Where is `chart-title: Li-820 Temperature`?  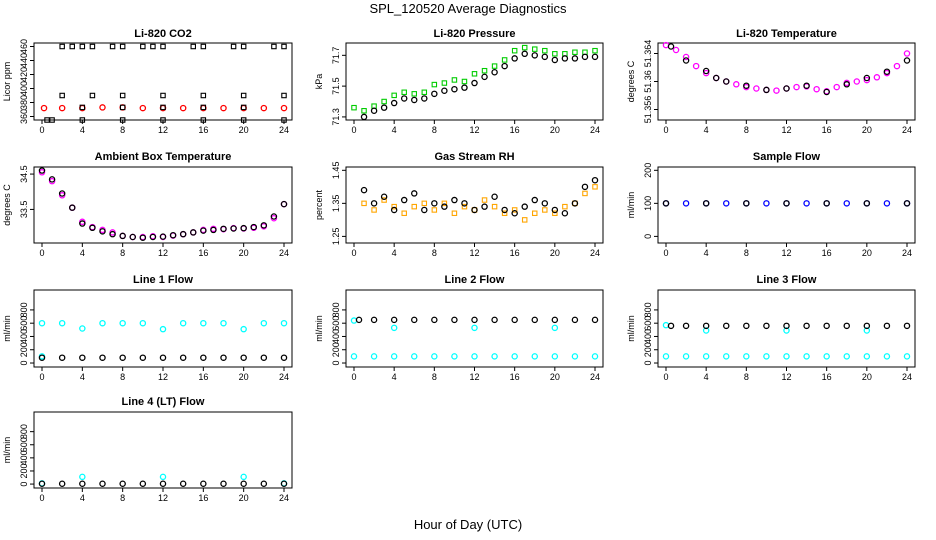 chart-title: Li-820 Temperature is located at coordinates (786, 34).